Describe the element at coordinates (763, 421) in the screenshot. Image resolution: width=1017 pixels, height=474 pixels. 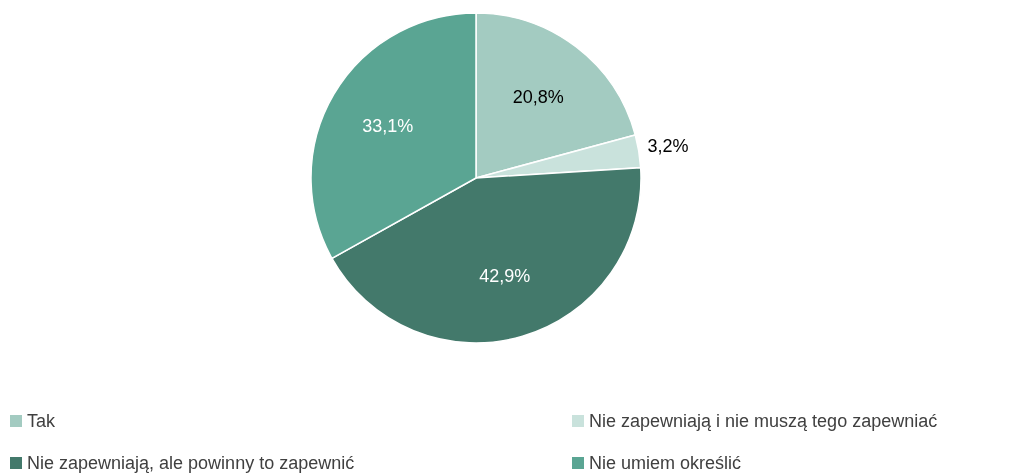
I see `legend-label: Nie zapewniają i nie muszą tego zapewniać` at that location.